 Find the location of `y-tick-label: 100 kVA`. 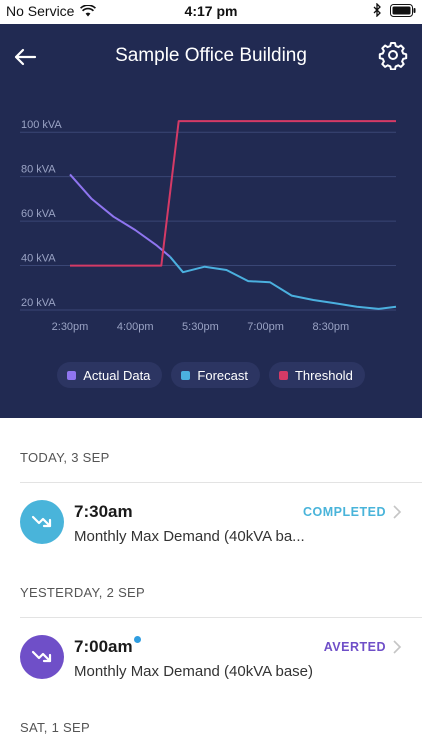

y-tick-label: 100 kVA is located at coordinates (41, 125).